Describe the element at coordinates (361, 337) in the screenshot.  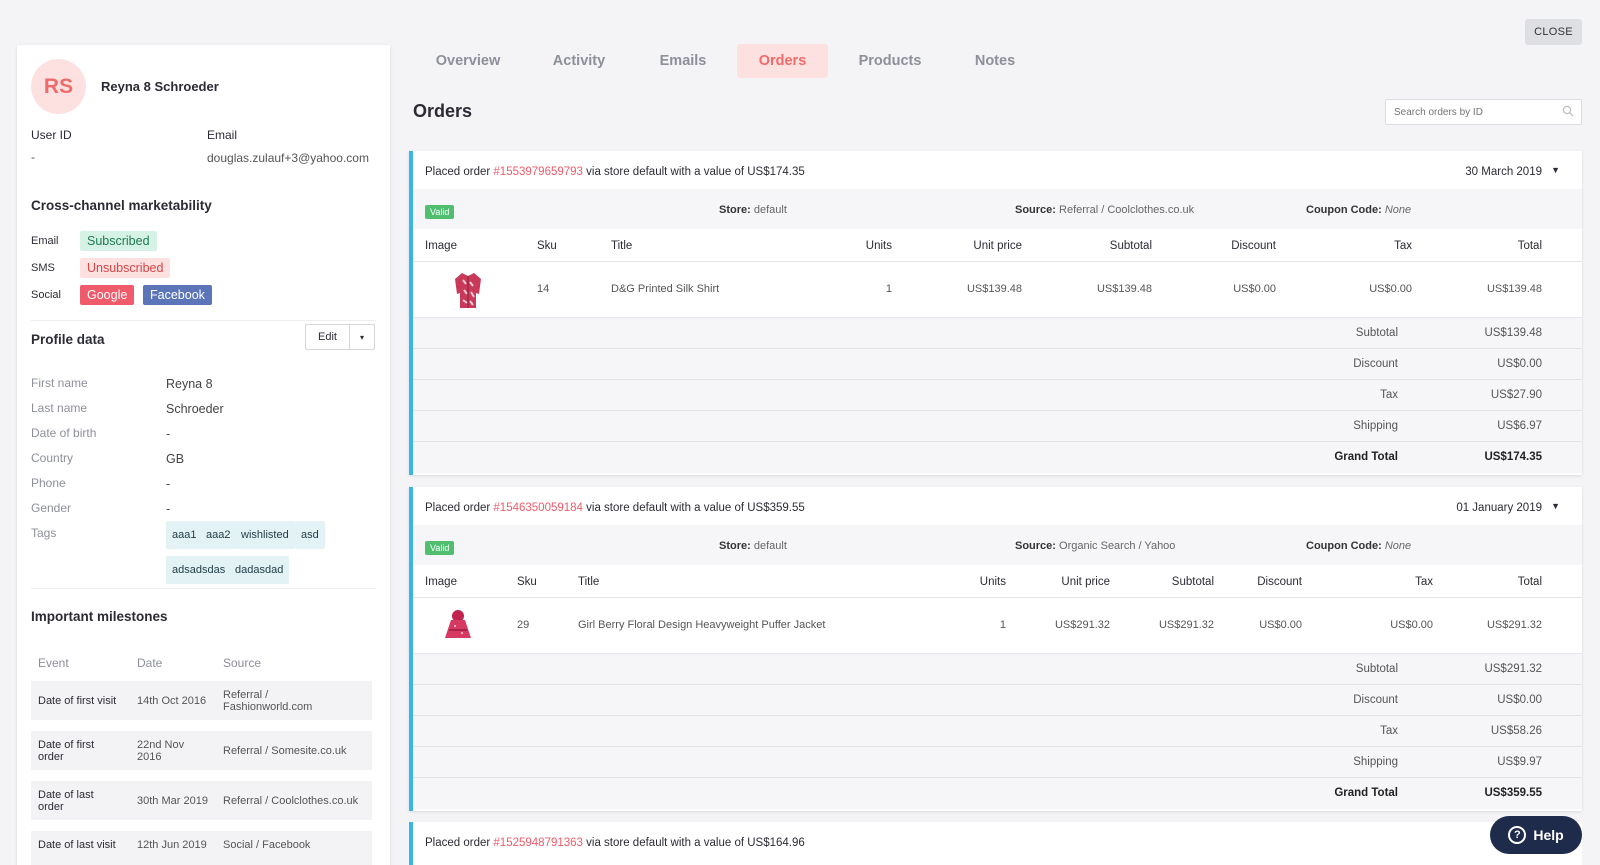
I see `chevron-down-icon: ▾` at that location.